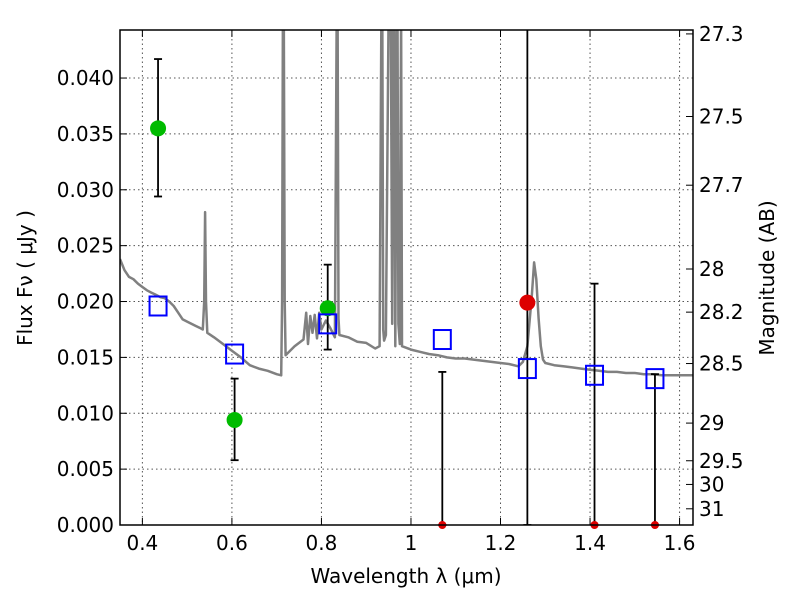  I want to click on magnitude-tick-label: 27.3, so click(721, 34).